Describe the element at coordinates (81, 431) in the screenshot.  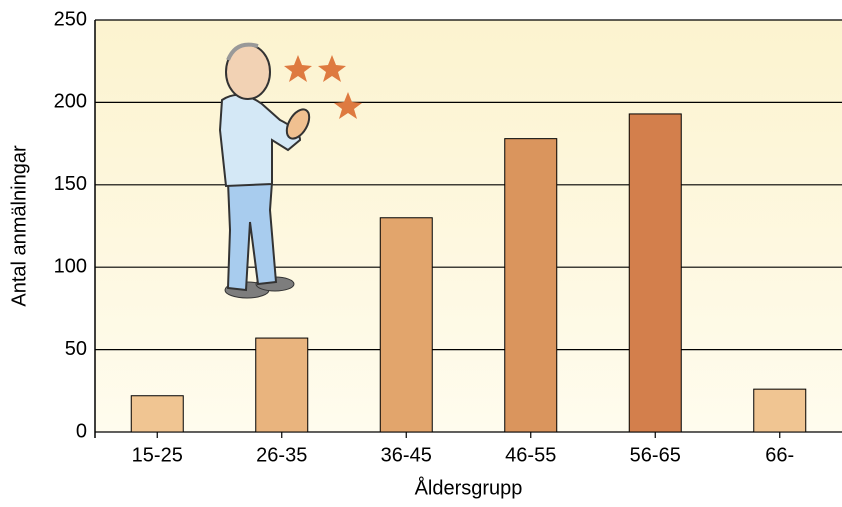
I see `y-tick-label: 0` at that location.